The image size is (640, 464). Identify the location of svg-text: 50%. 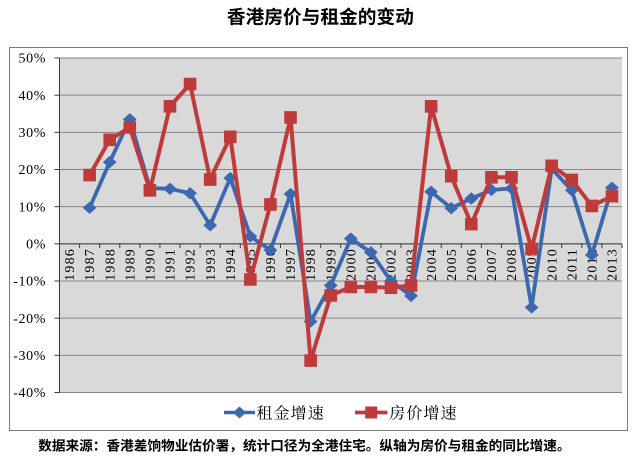
(32, 59).